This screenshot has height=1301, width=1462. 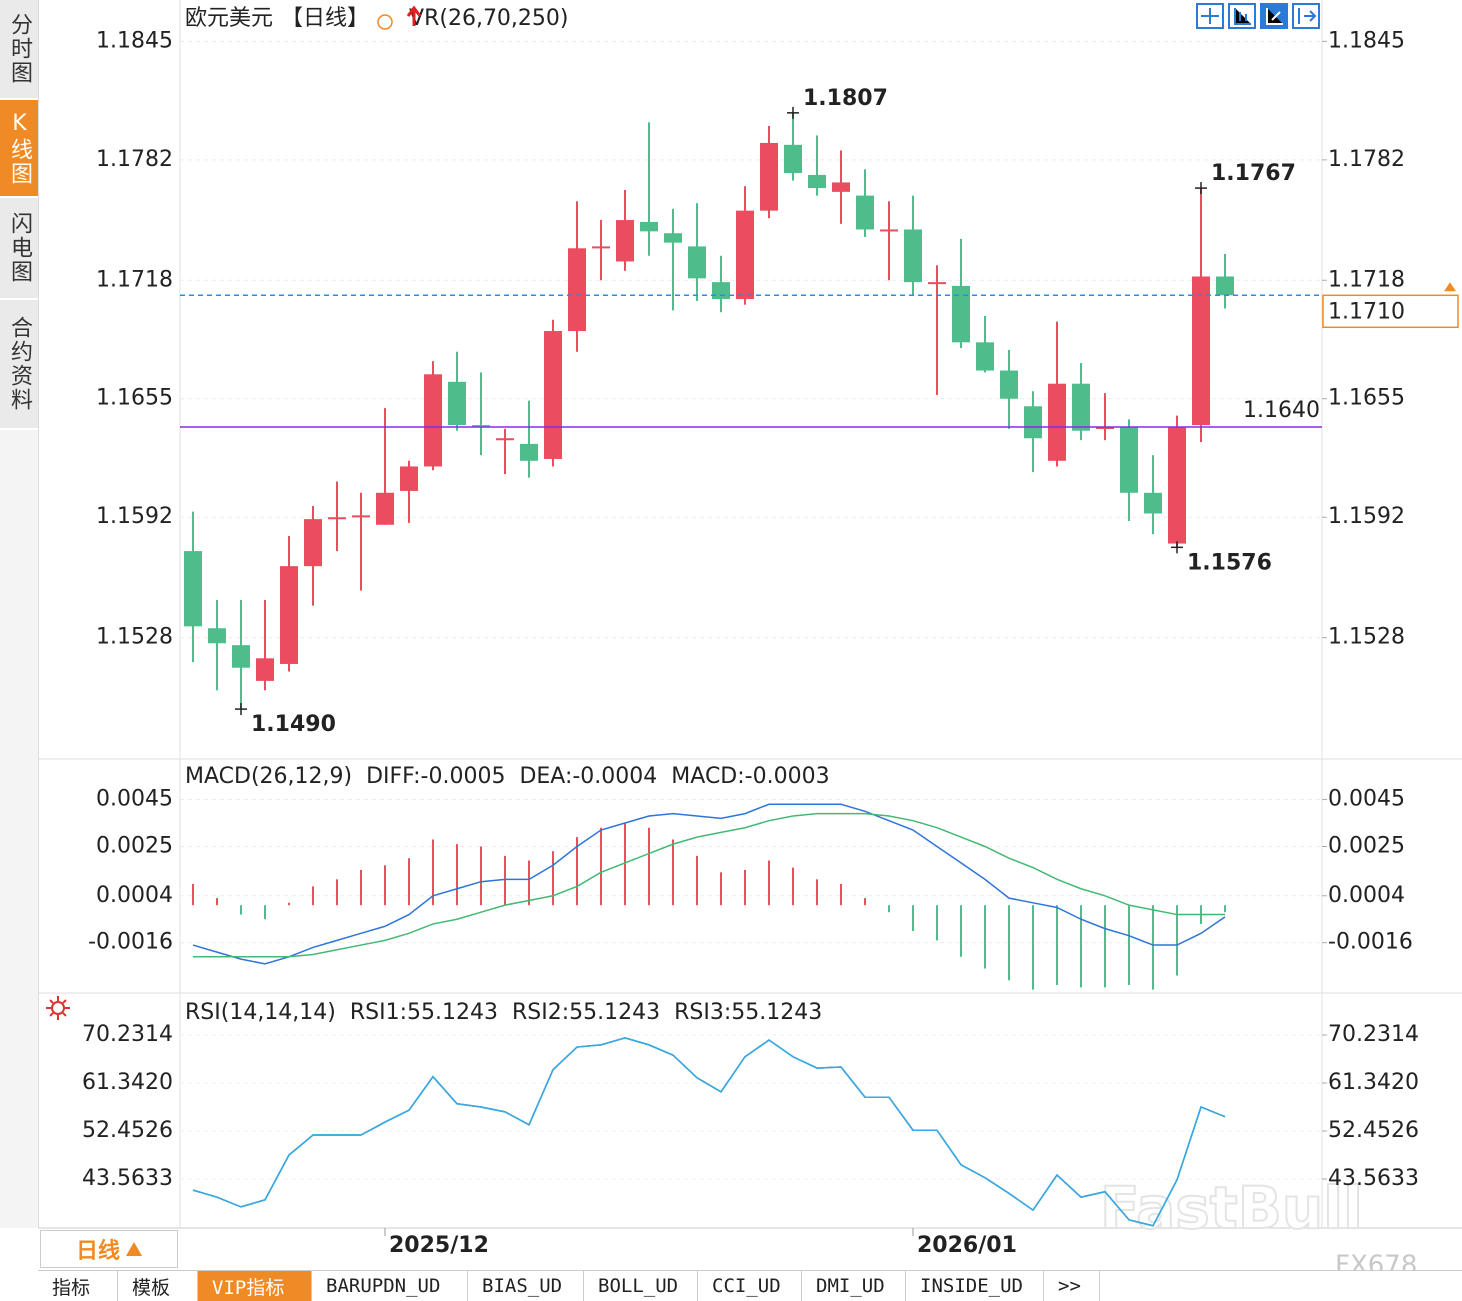 What do you see at coordinates (845, 98) in the screenshot?
I see `high-label: 1.1807` at bounding box center [845, 98].